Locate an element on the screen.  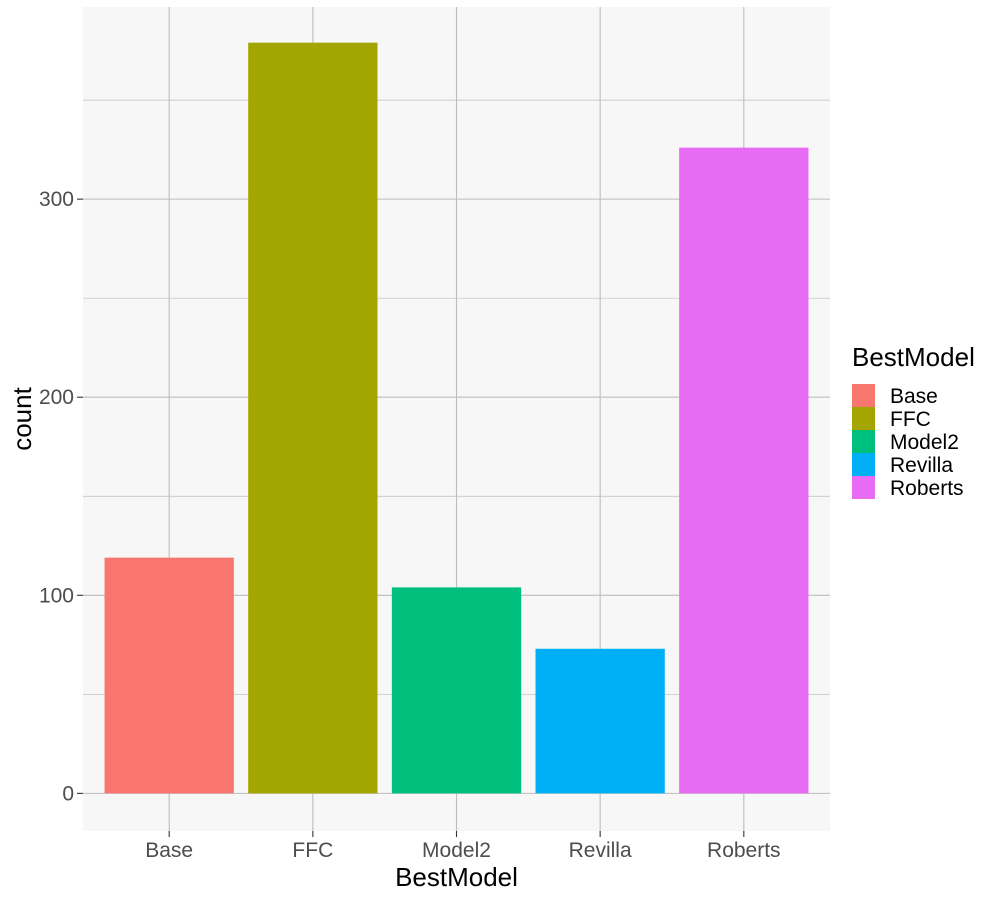
legend-key-base is located at coordinates (863, 395).